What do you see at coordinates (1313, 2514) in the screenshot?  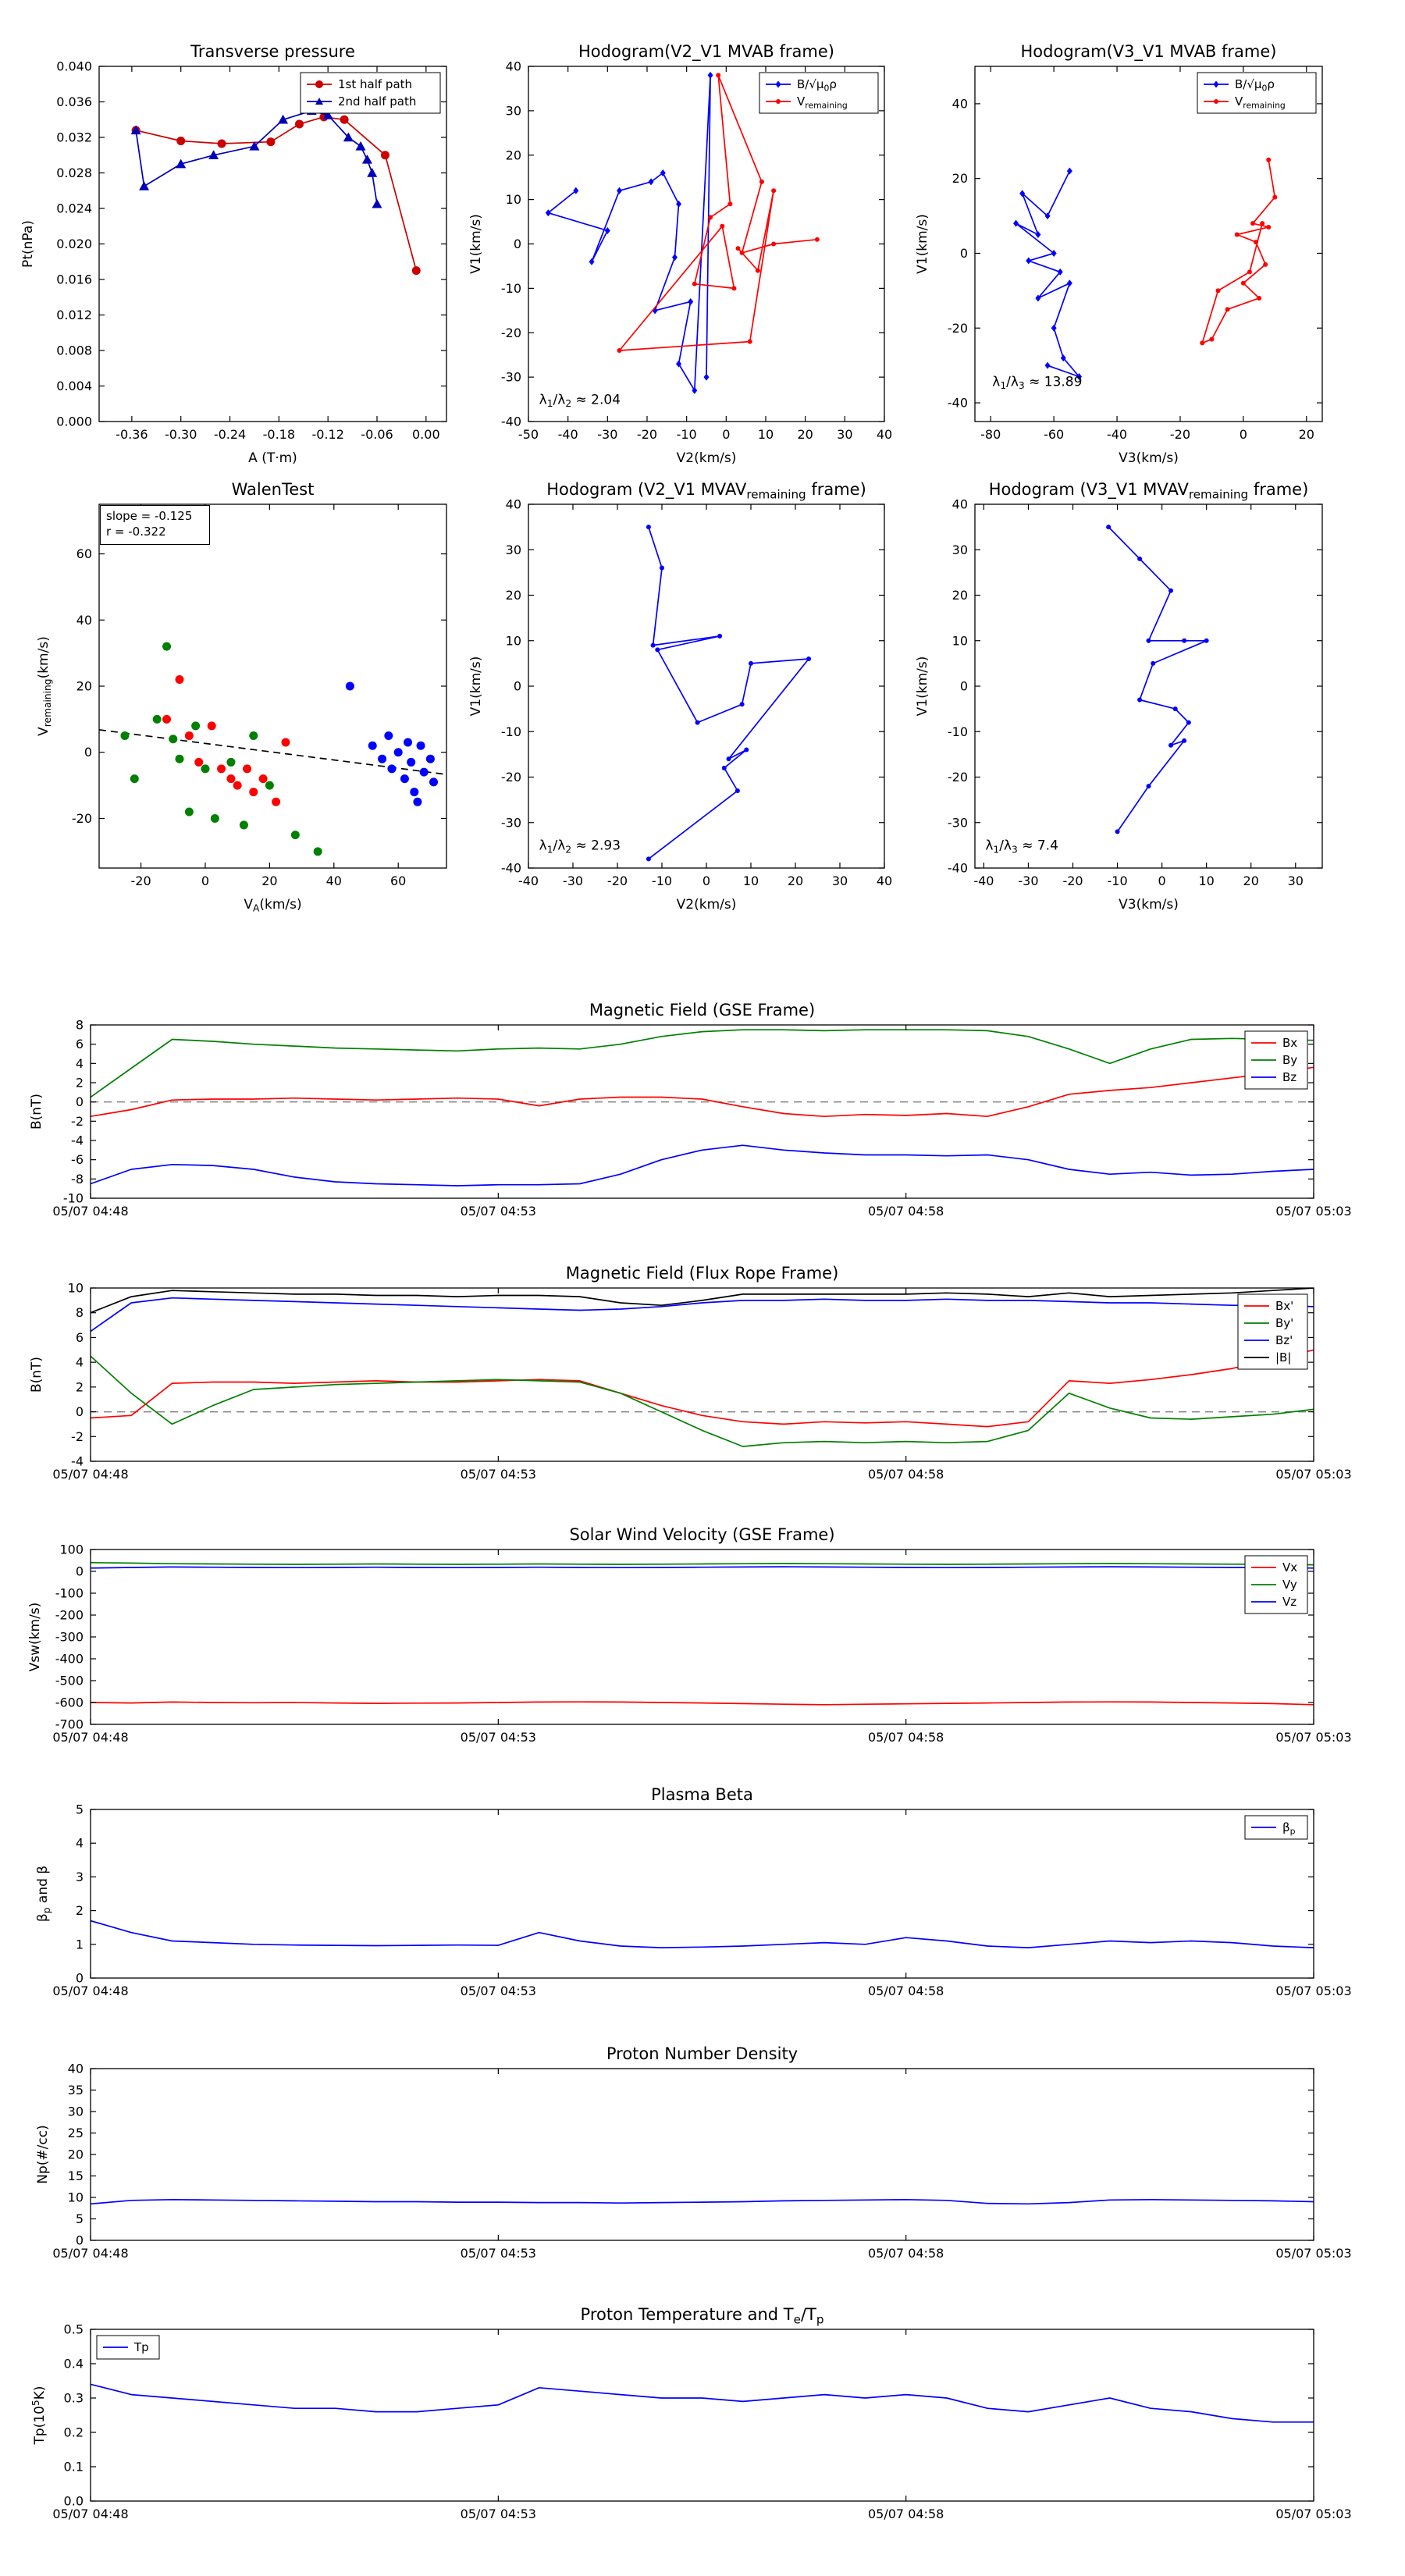 I see `svg-text: 05/07 05:03` at bounding box center [1313, 2514].